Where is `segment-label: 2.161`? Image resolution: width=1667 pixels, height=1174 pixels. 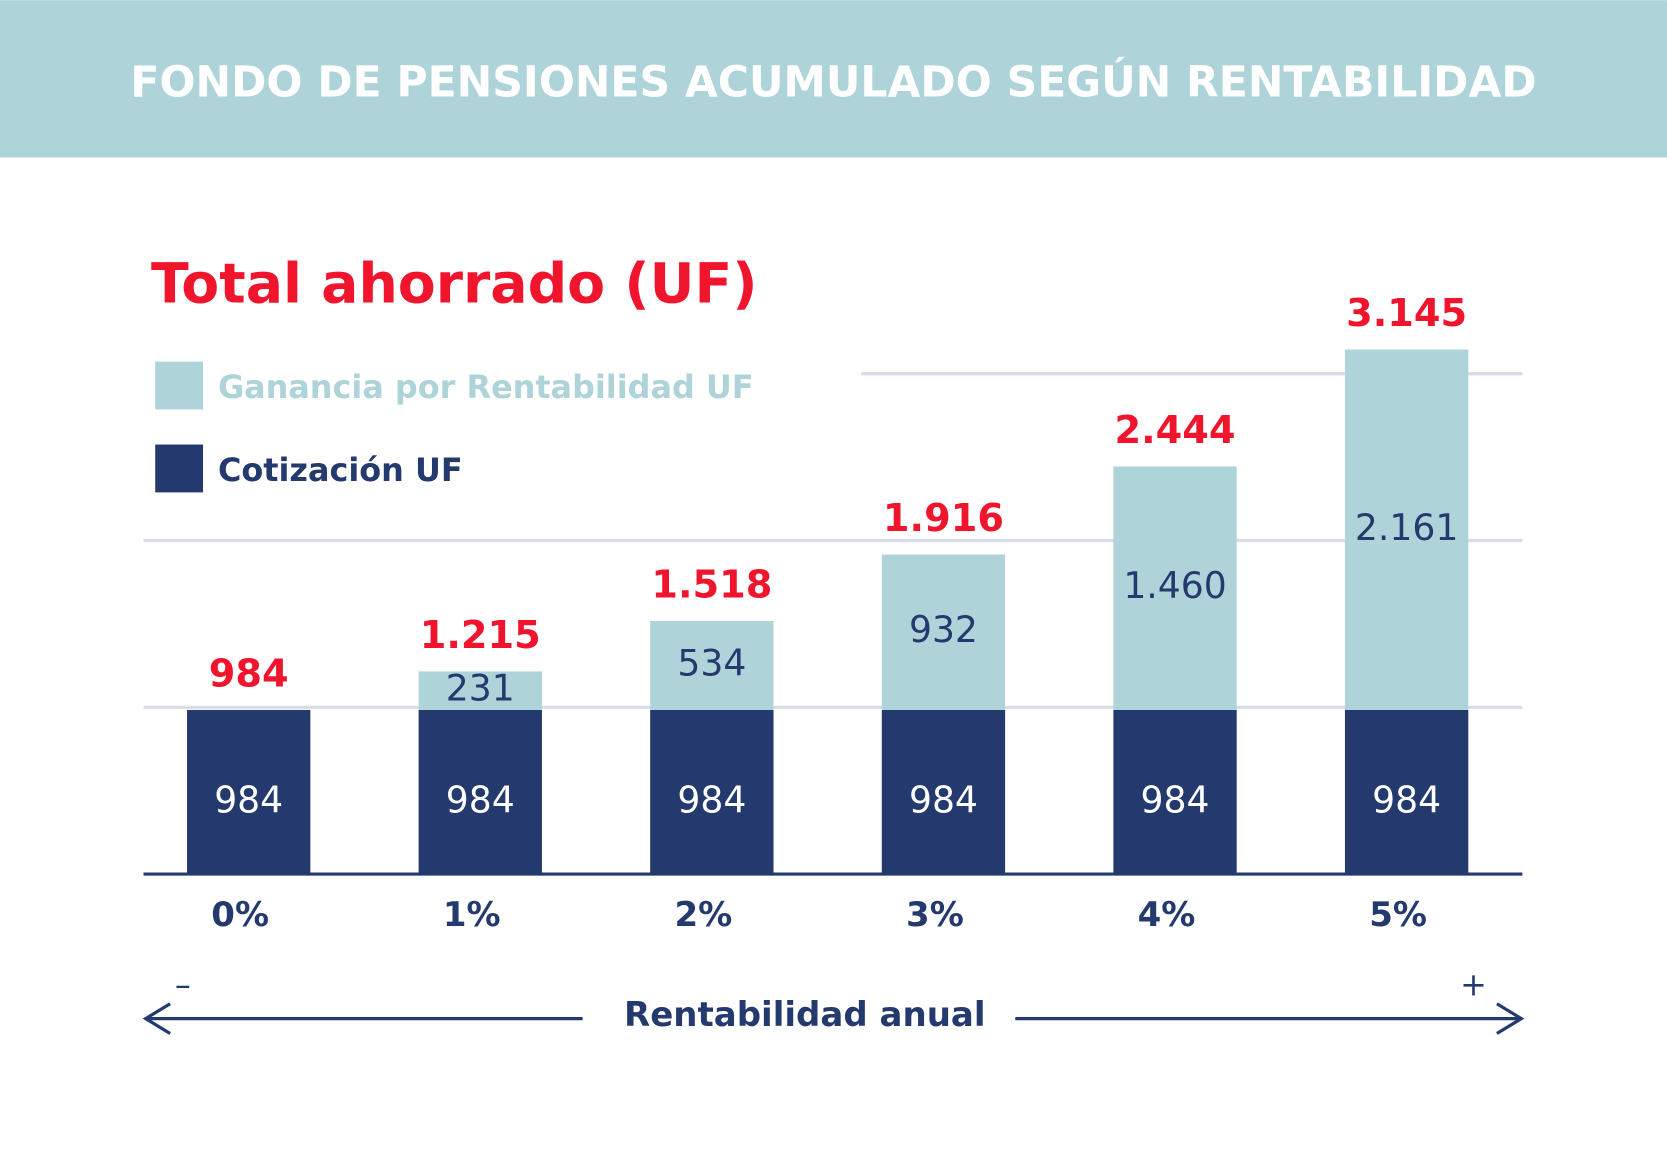 segment-label: 2.161 is located at coordinates (1406, 527).